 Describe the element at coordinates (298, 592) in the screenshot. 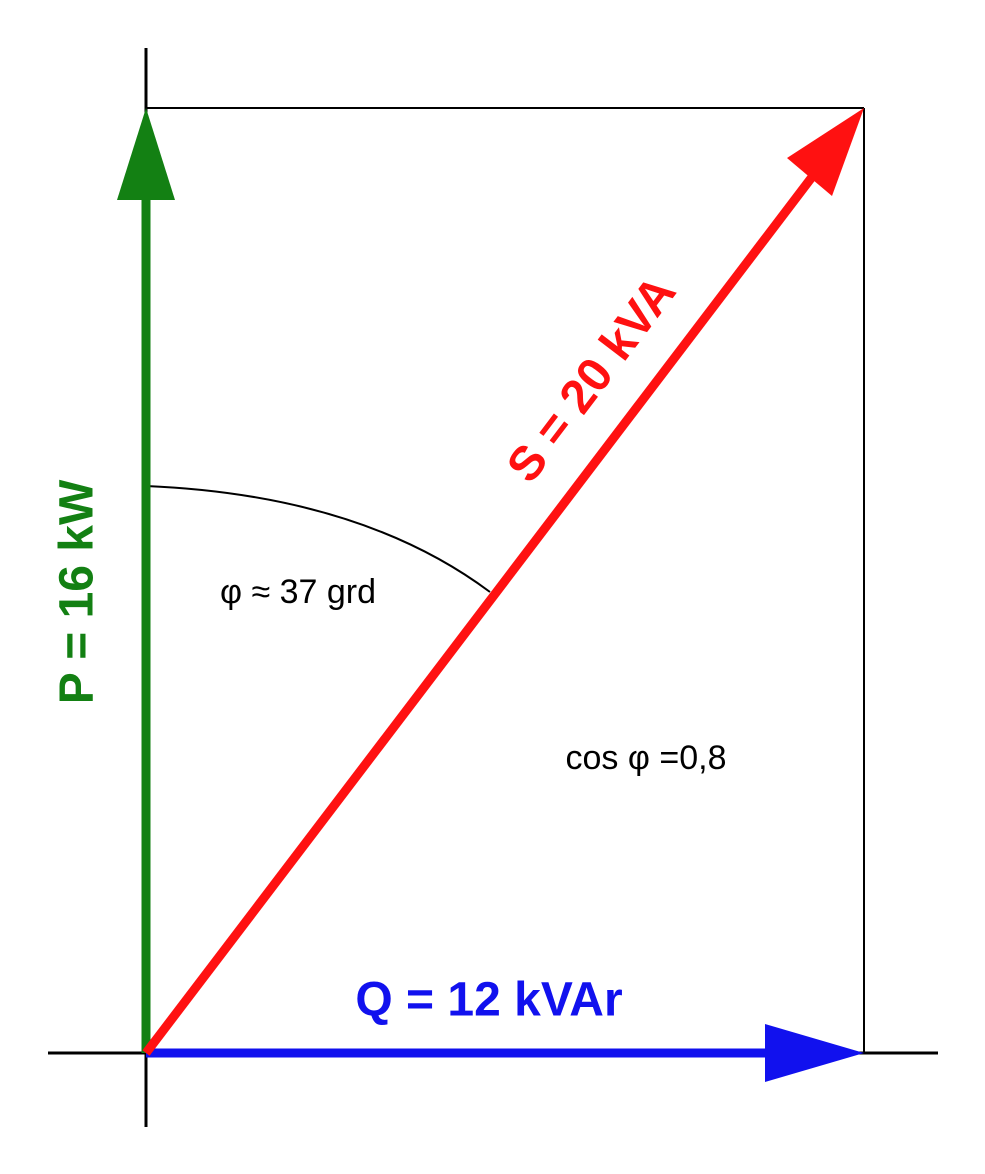

I see `angle-label: φ ≈ 37 grd` at that location.